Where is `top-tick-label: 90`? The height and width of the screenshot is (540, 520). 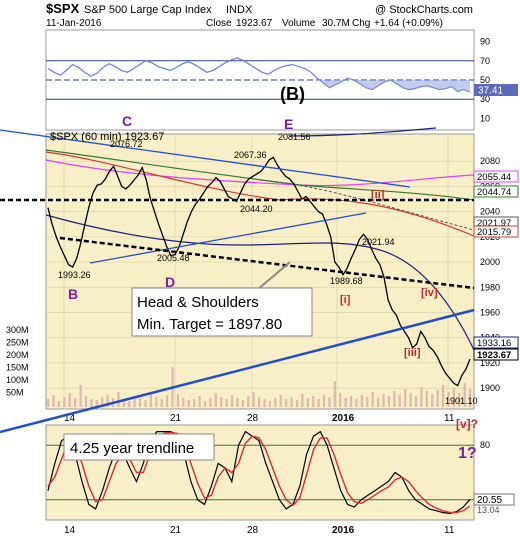 top-tick-label: 90 is located at coordinates (485, 42).